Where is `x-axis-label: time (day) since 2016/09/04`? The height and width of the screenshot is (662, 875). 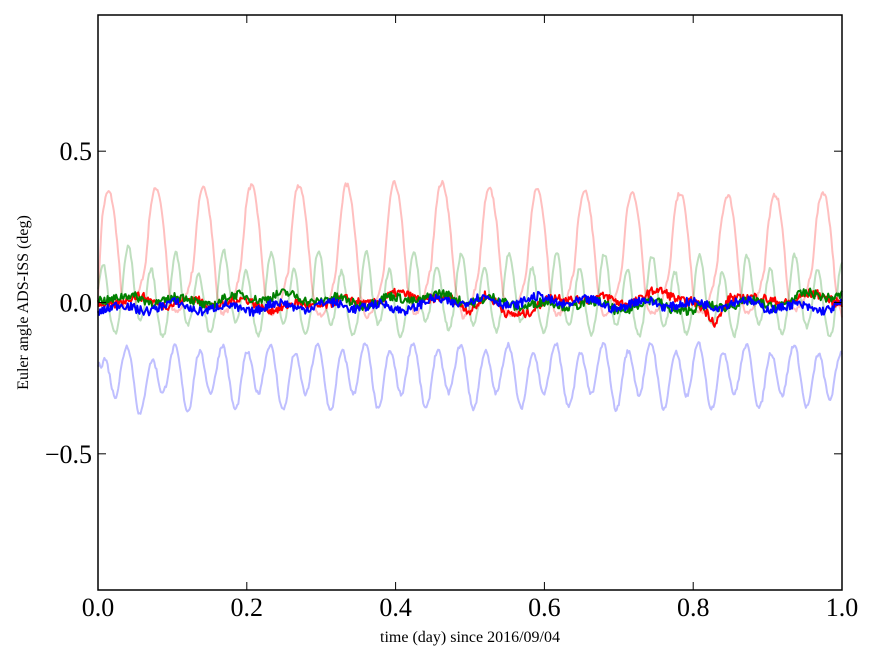
x-axis-label: time (day) since 2016/09/04 is located at coordinates (470, 637).